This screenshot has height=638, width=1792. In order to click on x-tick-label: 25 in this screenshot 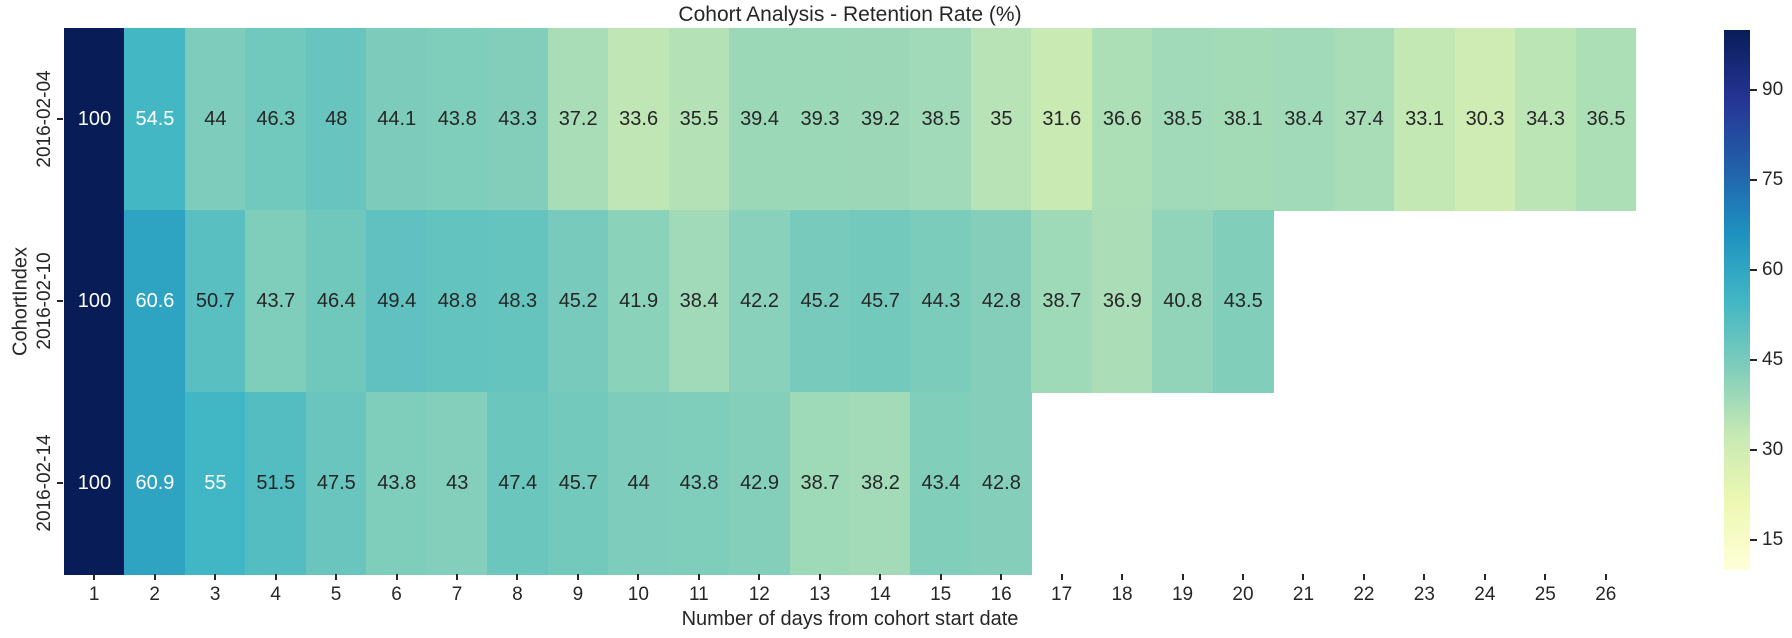, I will do `click(1545, 594)`.